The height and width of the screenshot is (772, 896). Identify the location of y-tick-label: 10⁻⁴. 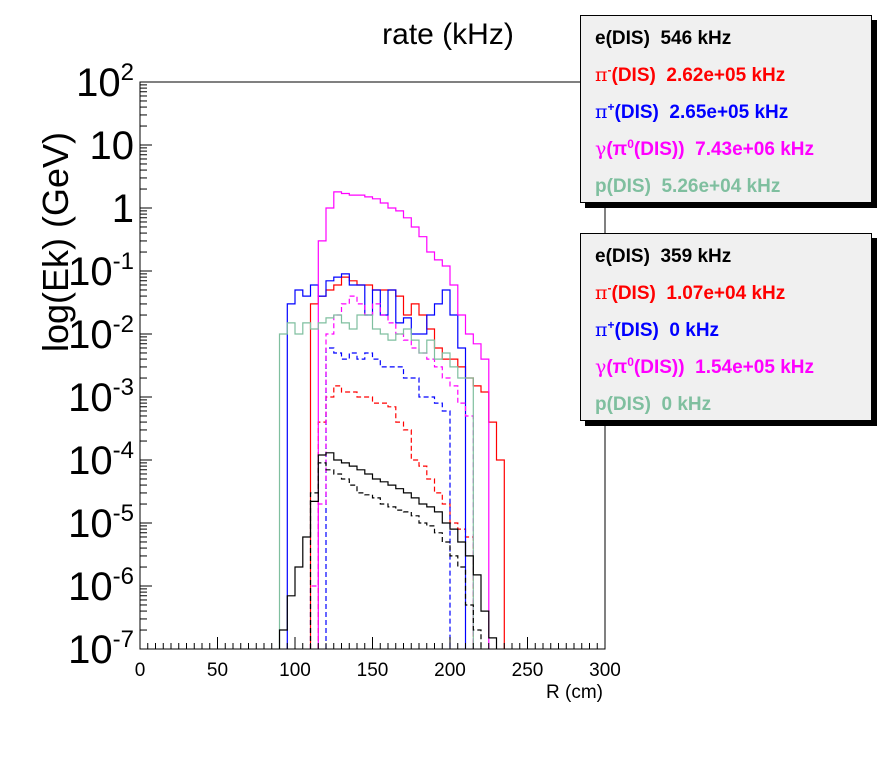
(101, 460).